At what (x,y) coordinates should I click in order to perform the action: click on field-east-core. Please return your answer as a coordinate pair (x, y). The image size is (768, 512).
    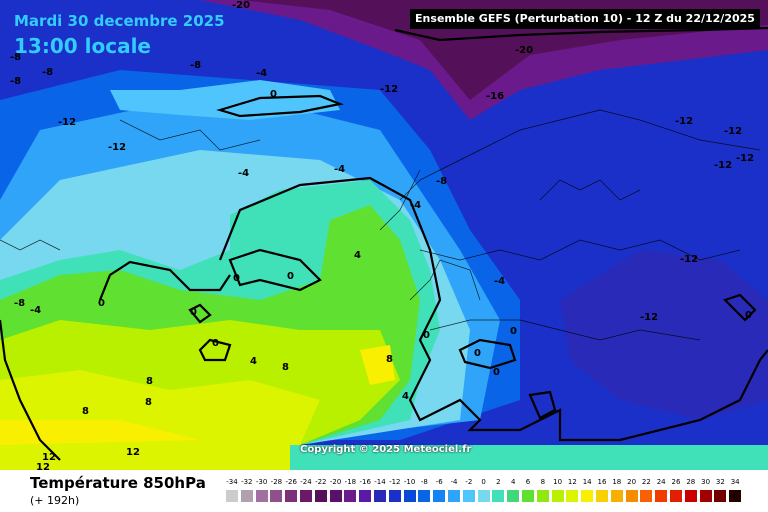
    Looking at the image, I should click on (664, 335).